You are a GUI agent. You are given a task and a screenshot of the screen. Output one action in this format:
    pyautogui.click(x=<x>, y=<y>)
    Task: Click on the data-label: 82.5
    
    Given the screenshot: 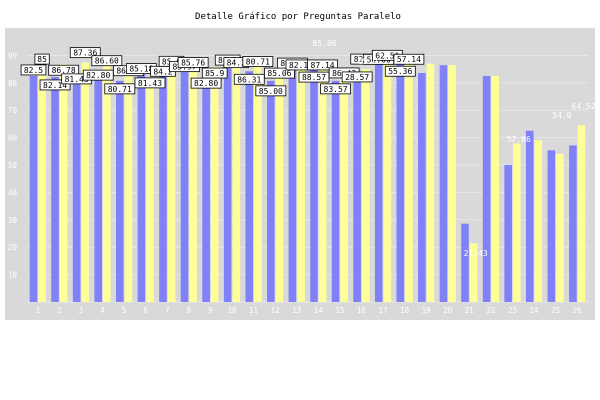 What is the action you would take?
    pyautogui.click(x=33, y=70)
    